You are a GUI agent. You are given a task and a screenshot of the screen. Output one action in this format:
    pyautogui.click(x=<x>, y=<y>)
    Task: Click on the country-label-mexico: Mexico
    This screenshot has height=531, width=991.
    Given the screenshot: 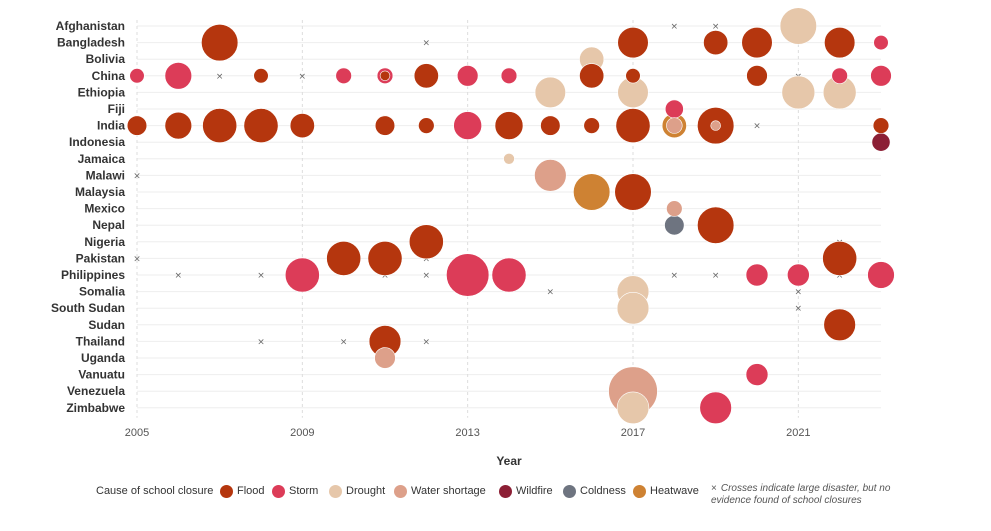 What is the action you would take?
    pyautogui.click(x=104, y=209)
    